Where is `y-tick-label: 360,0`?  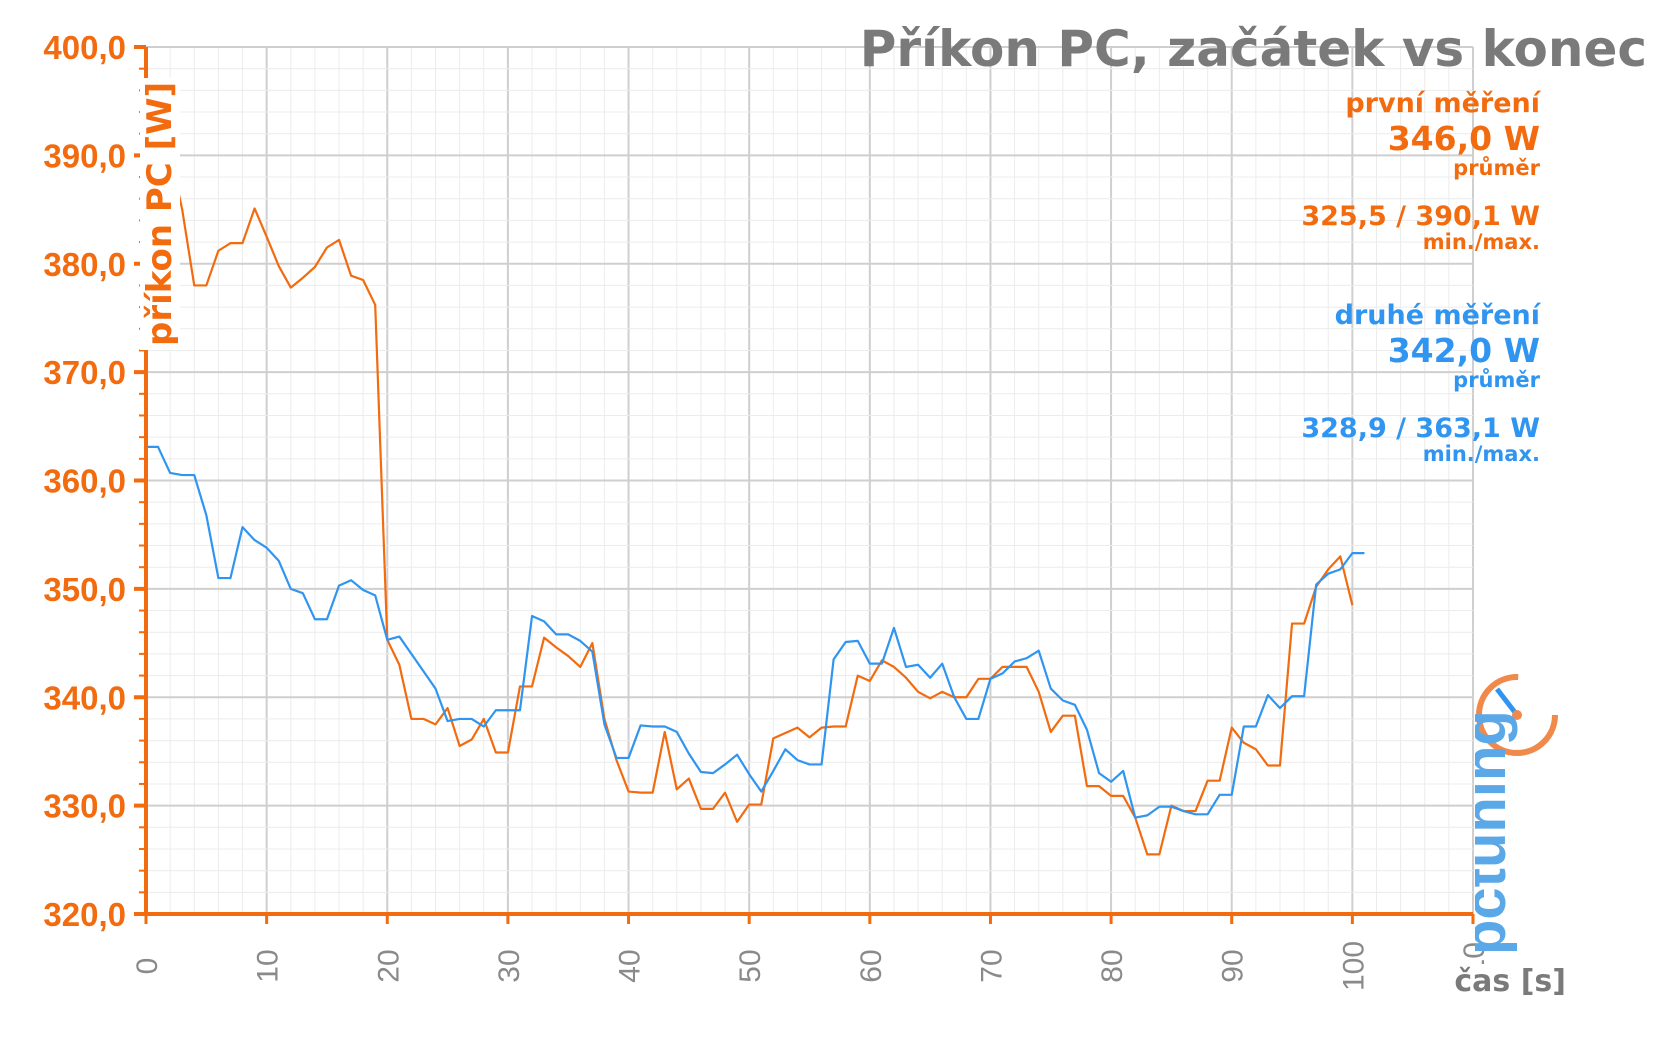 y-tick-label: 360,0 is located at coordinates (84, 481).